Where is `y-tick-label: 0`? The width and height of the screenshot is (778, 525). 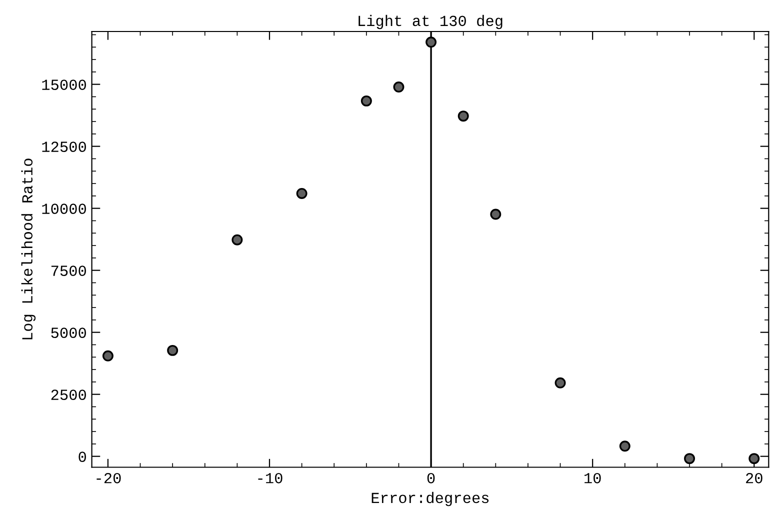
y-tick-label: 0 is located at coordinates (82, 457).